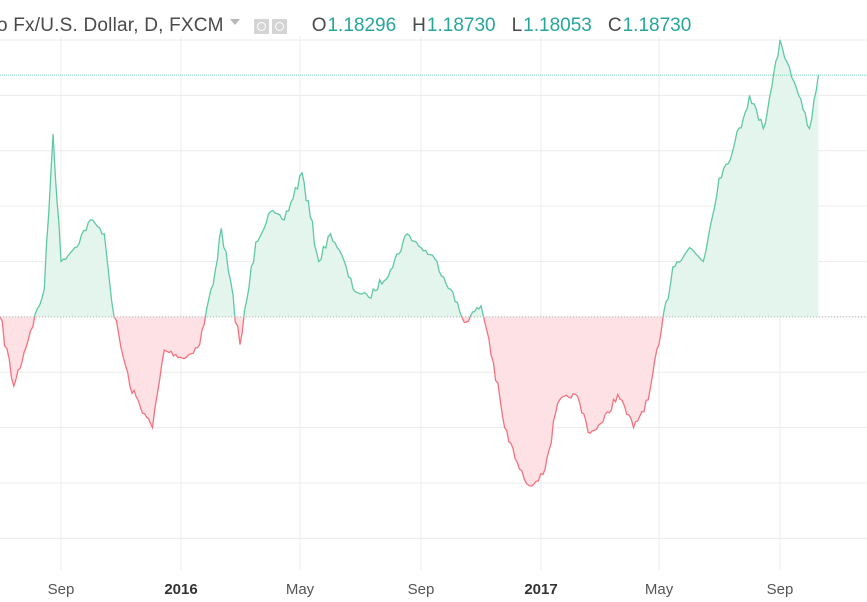 This screenshot has width=867, height=602. I want to click on gear-icon, so click(279, 26).